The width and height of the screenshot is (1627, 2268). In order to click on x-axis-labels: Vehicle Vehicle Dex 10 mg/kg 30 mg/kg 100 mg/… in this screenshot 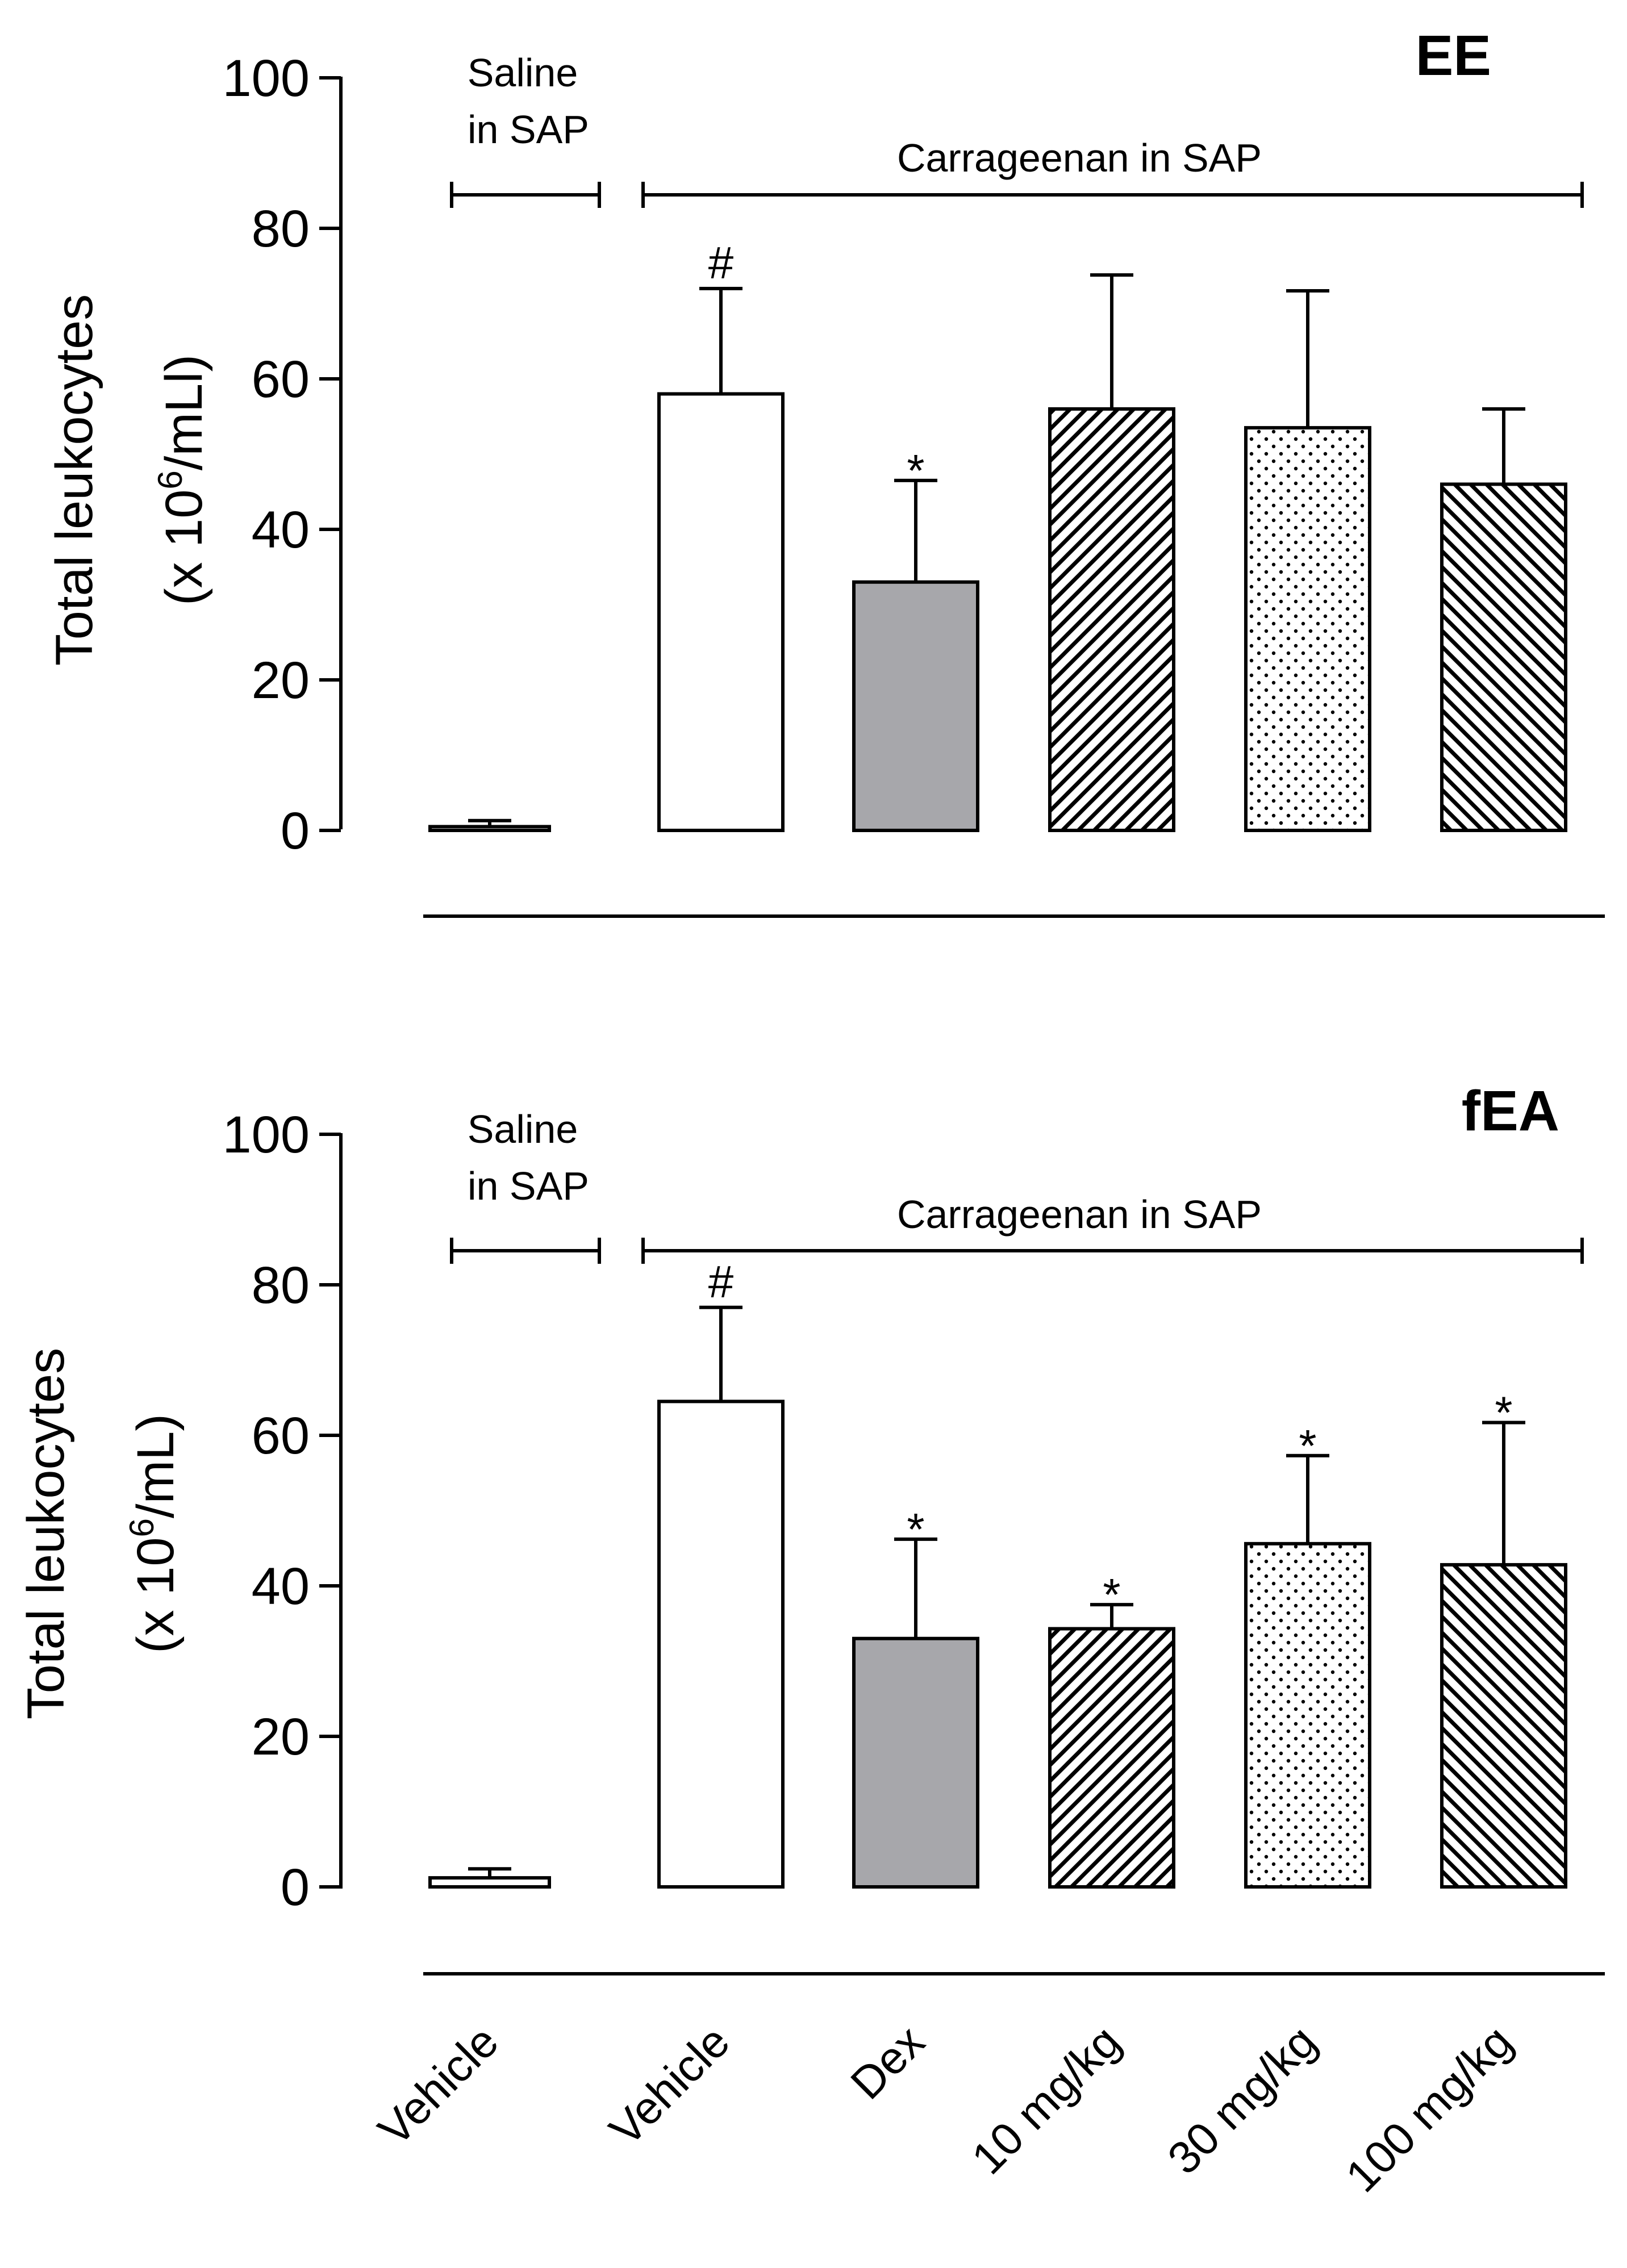, I will do `click(946, 2109)`.